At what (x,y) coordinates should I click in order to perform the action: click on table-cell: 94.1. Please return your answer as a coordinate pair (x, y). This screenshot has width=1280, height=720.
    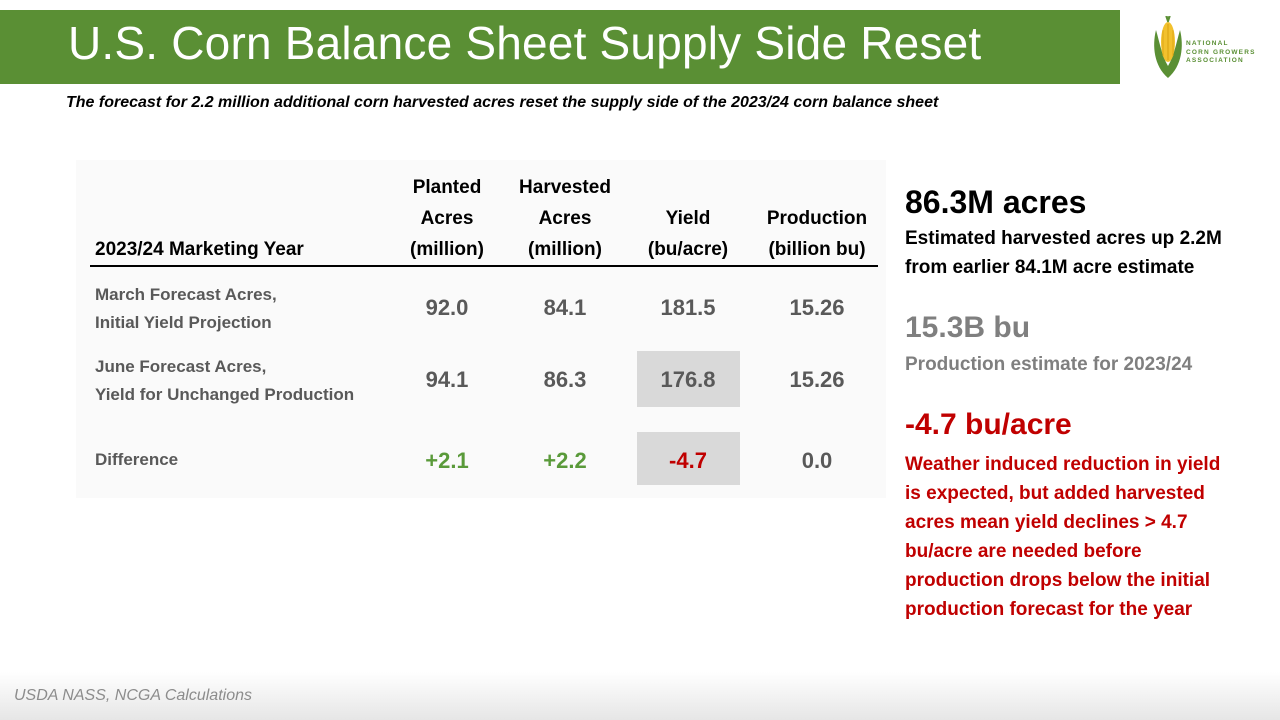
    Looking at the image, I should click on (447, 379).